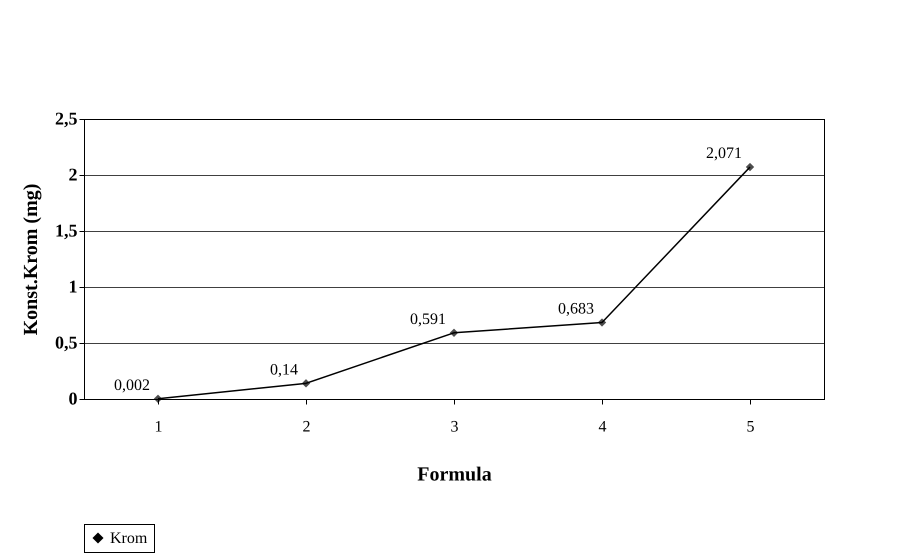 The image size is (924, 555). I want to click on x-axis-title: Formula, so click(454, 475).